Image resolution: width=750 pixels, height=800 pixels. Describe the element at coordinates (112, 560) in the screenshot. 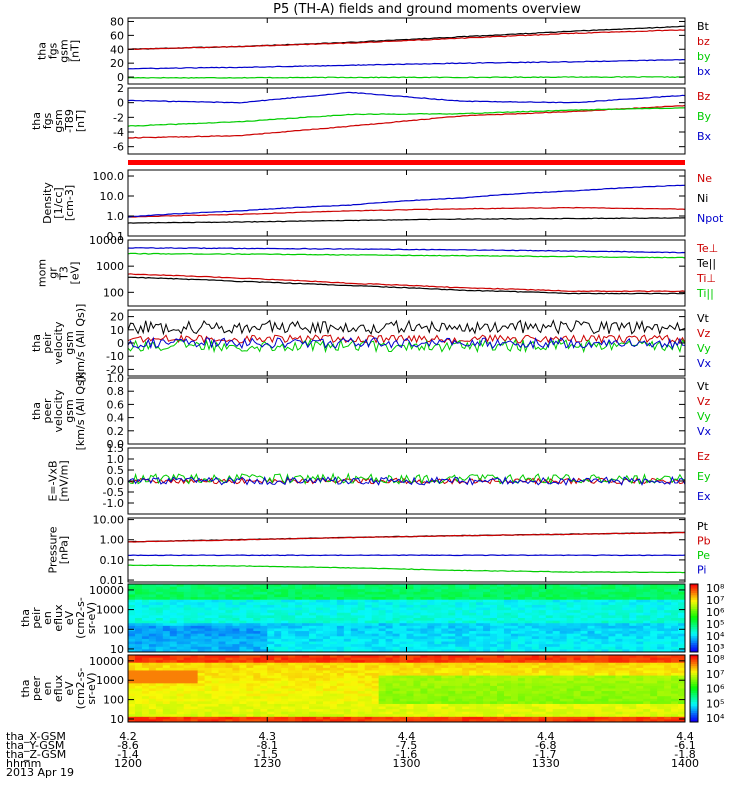

I see `y-tick-label: 0.10` at that location.